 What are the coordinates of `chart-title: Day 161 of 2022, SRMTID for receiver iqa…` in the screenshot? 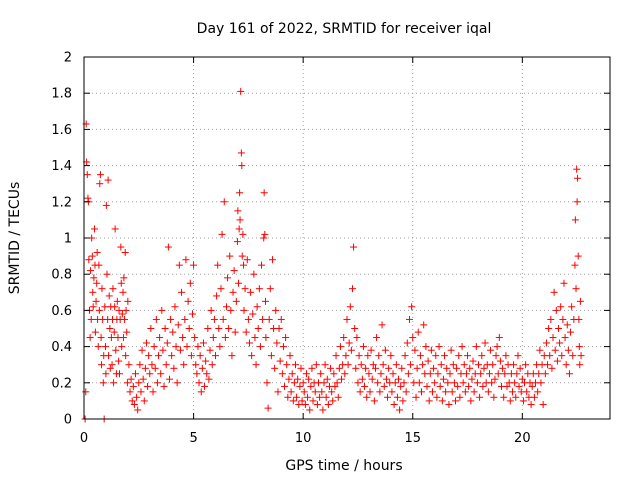 It's located at (344, 29).